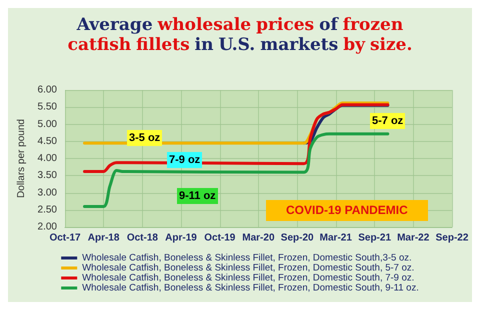 The width and height of the screenshot is (480, 310). What do you see at coordinates (248, 268) in the screenshot?
I see `legend-label: Wholesale Catfish, Boneless & Skinless Fillet, Frozen, Domestic South, 5-7 oz.` at bounding box center [248, 268].